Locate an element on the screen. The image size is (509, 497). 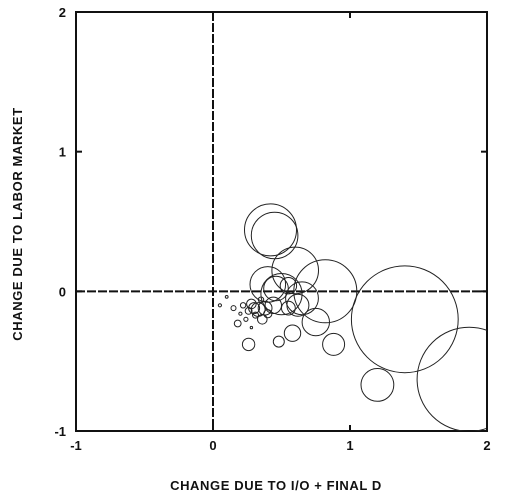
x-tick-label: -1 is located at coordinates (76, 445).